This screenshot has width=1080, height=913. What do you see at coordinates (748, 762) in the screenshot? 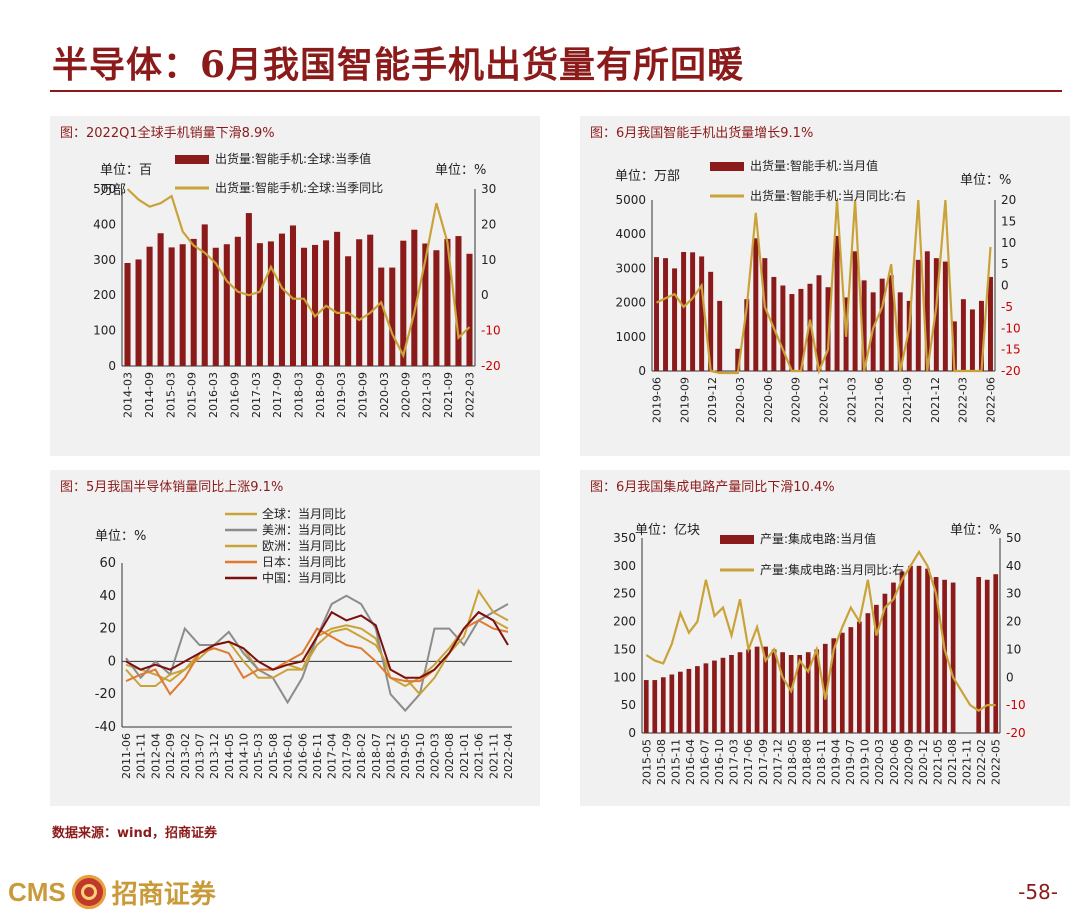
I see `x-tick-label: 2017-06` at bounding box center [748, 762].